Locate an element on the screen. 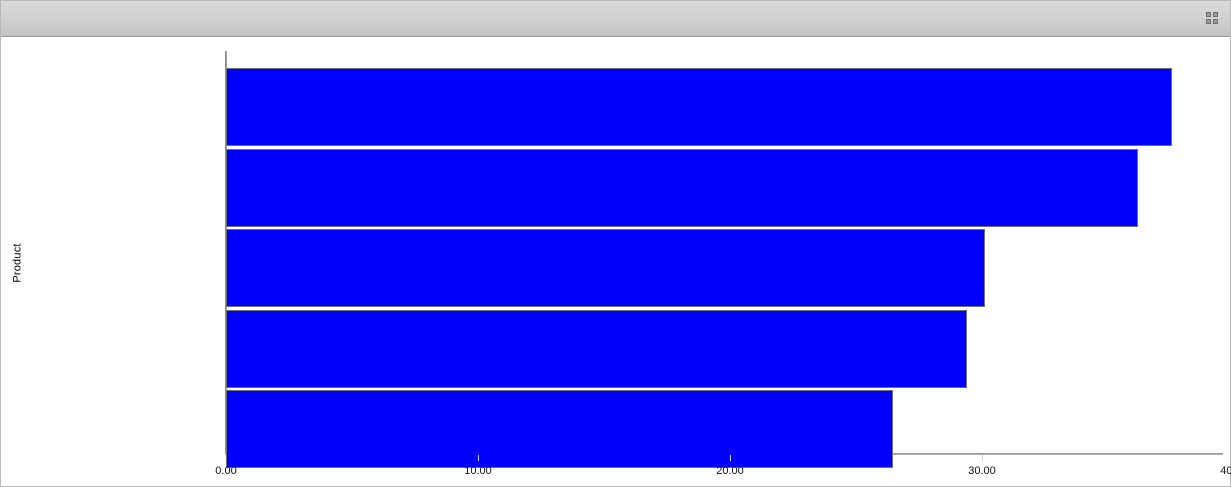  grid-square-bottom-left is located at coordinates (1208, 21).